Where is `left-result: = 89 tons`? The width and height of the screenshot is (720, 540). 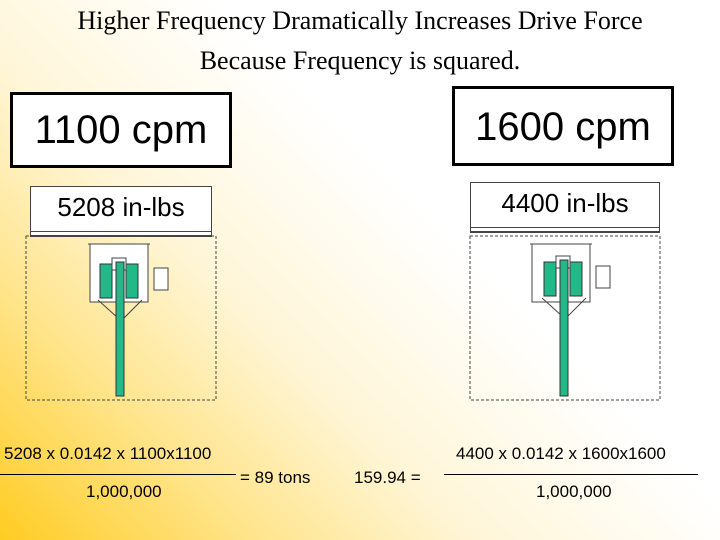
left-result: = 89 tons is located at coordinates (275, 477).